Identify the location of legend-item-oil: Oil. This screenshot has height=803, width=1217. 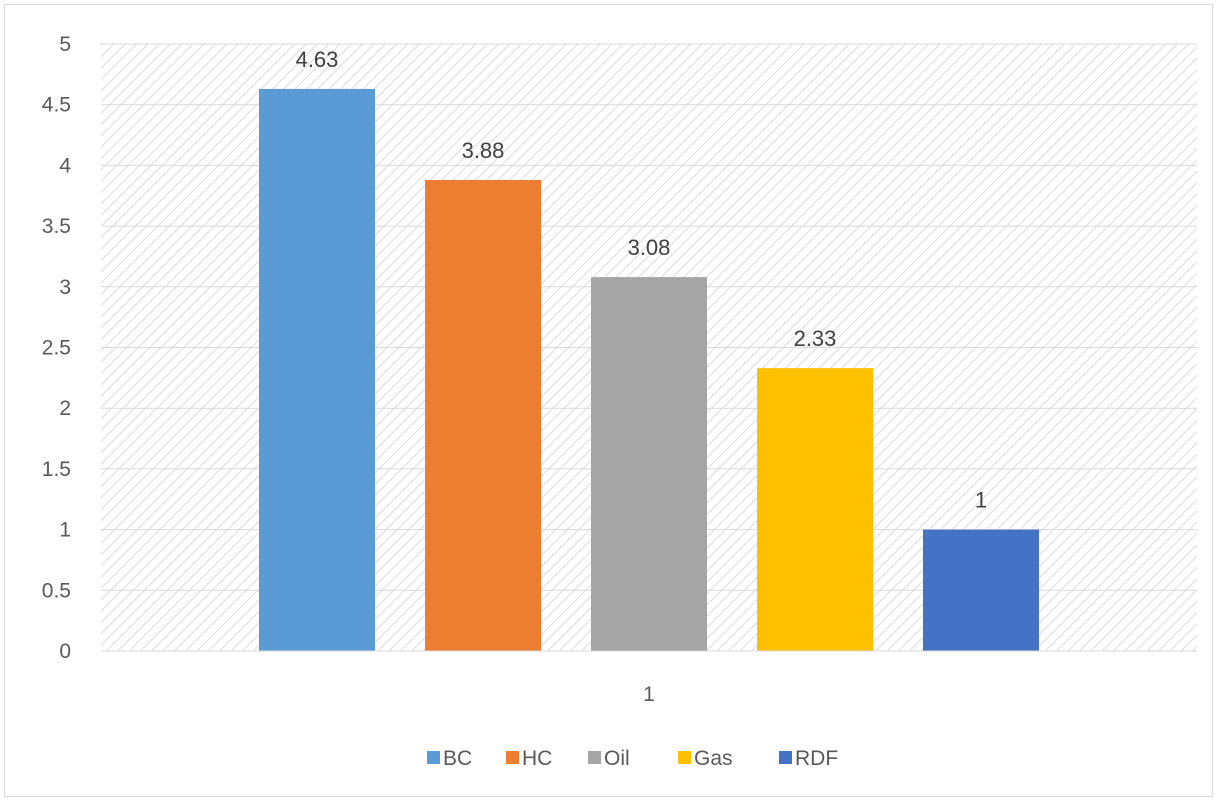
(609, 758).